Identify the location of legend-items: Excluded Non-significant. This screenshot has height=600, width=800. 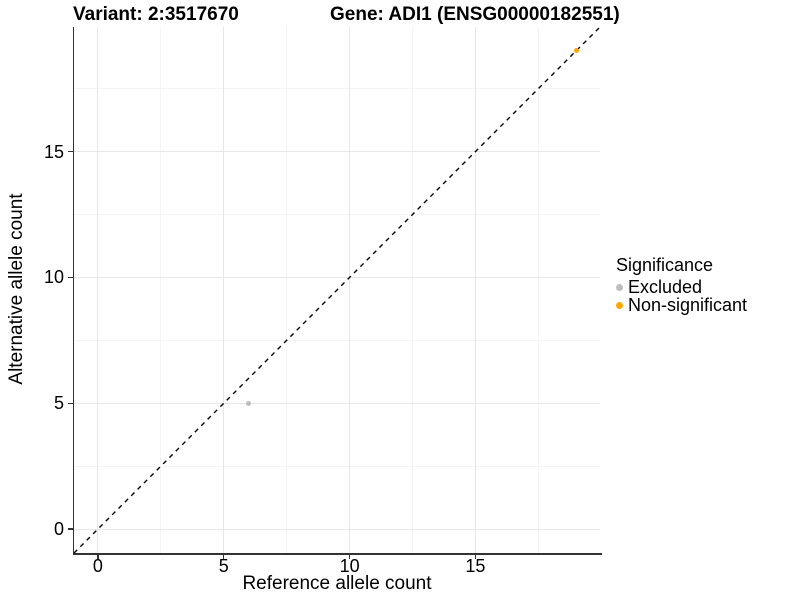
(681, 296).